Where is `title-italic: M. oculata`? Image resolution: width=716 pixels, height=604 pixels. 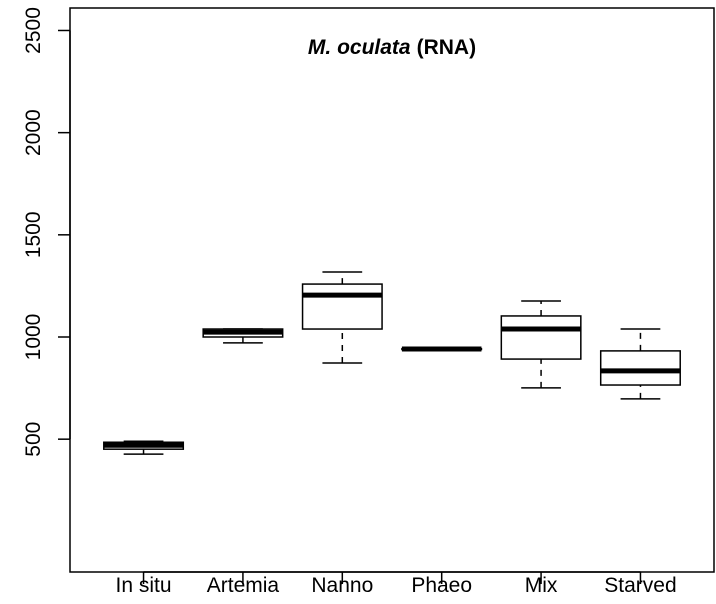 title-italic: M. oculata is located at coordinates (359, 47).